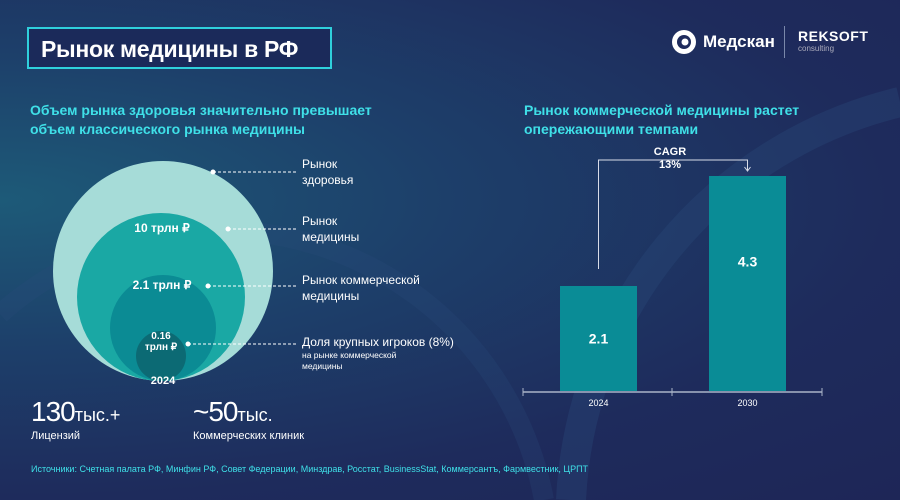 The width and height of the screenshot is (900, 500). What do you see at coordinates (162, 228) in the screenshot?
I see `medicine-market-value: 10 трлн ₽` at bounding box center [162, 228].